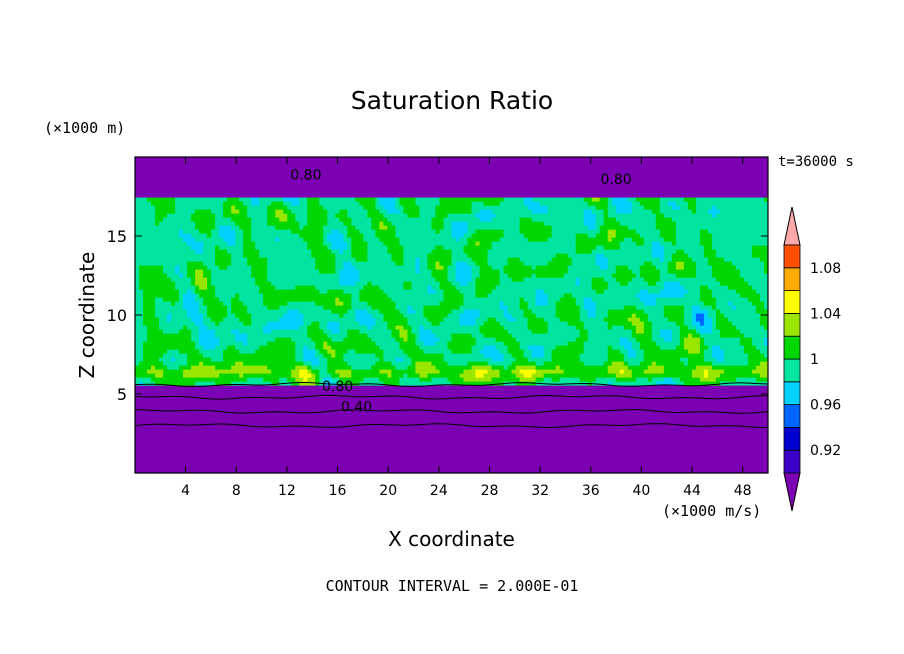  Describe the element at coordinates (122, 394) in the screenshot. I see `y-tick-label: 5` at that location.